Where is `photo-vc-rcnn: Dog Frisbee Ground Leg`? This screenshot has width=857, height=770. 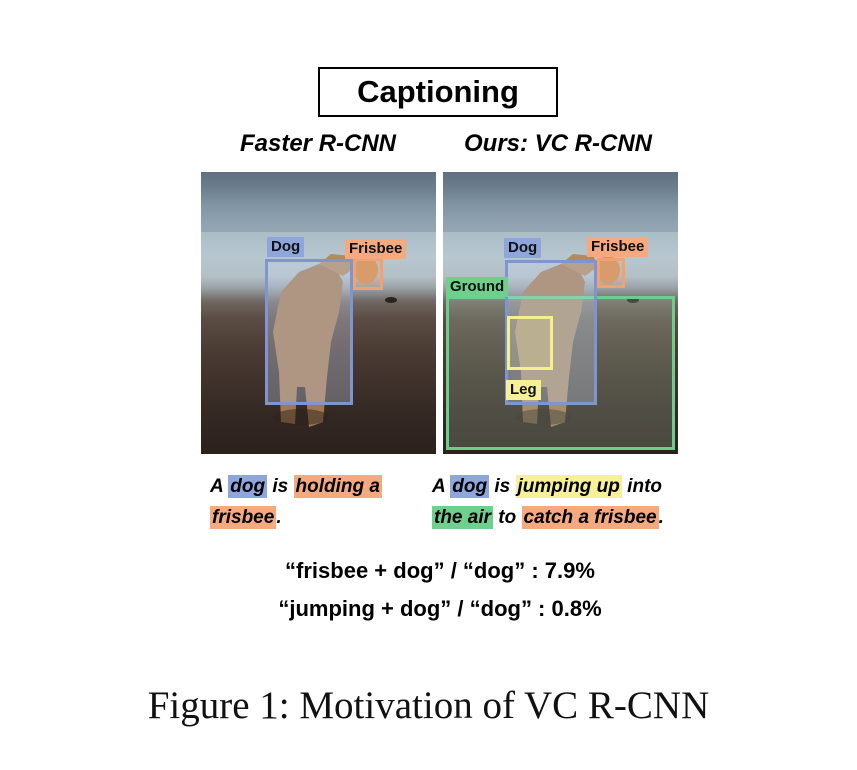
photo-vc-rcnn: Dog Frisbee Ground Leg is located at coordinates (560, 313).